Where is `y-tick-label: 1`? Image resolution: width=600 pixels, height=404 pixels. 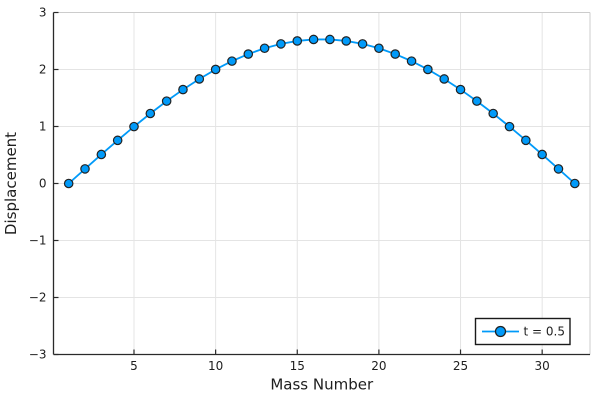 y-tick-label: 1 is located at coordinates (43, 127).